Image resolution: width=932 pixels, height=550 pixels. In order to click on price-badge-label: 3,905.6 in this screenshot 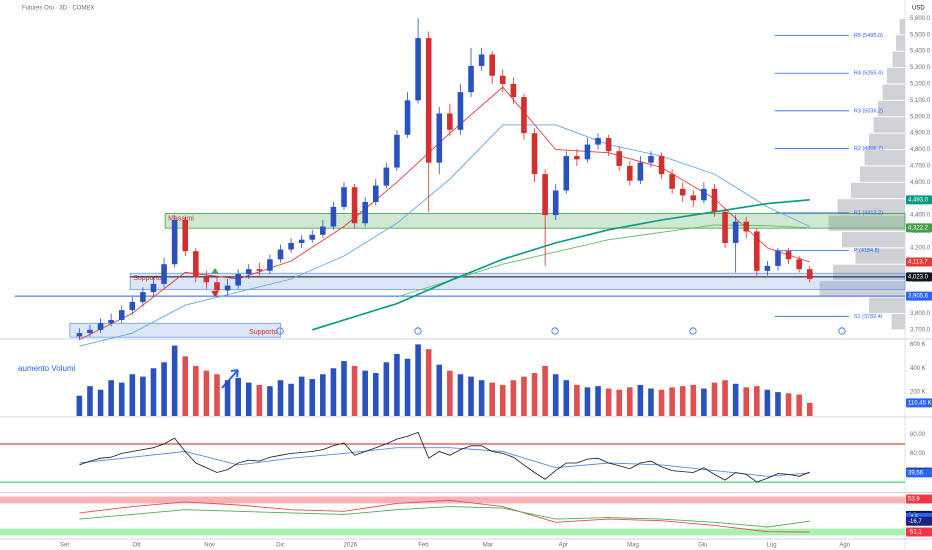, I will do `click(918, 297)`.